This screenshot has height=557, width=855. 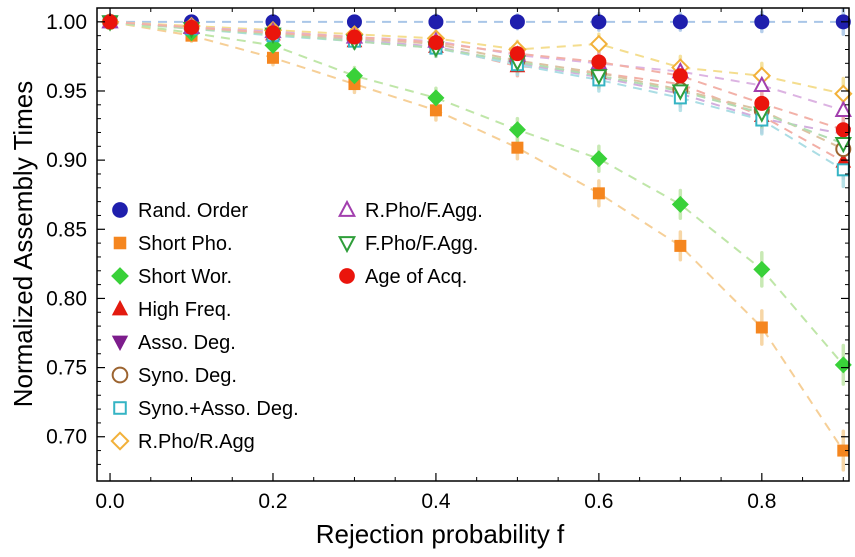 I want to click on legend-item: Syno. Deg., so click(x=174, y=376).